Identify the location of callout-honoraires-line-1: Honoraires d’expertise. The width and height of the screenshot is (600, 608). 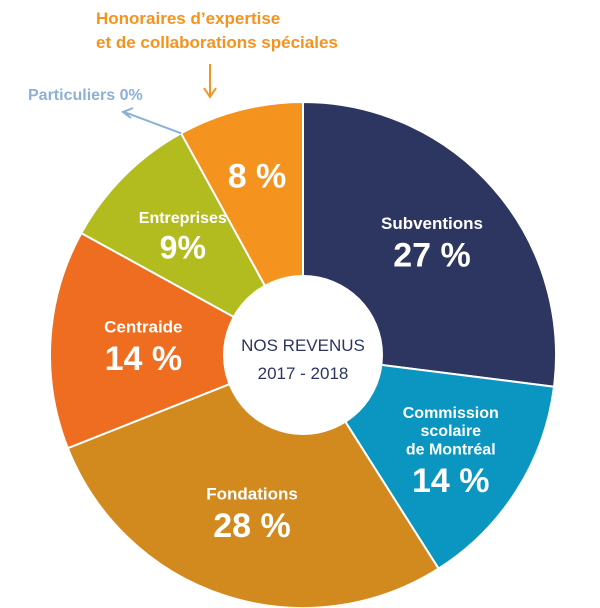
(188, 18).